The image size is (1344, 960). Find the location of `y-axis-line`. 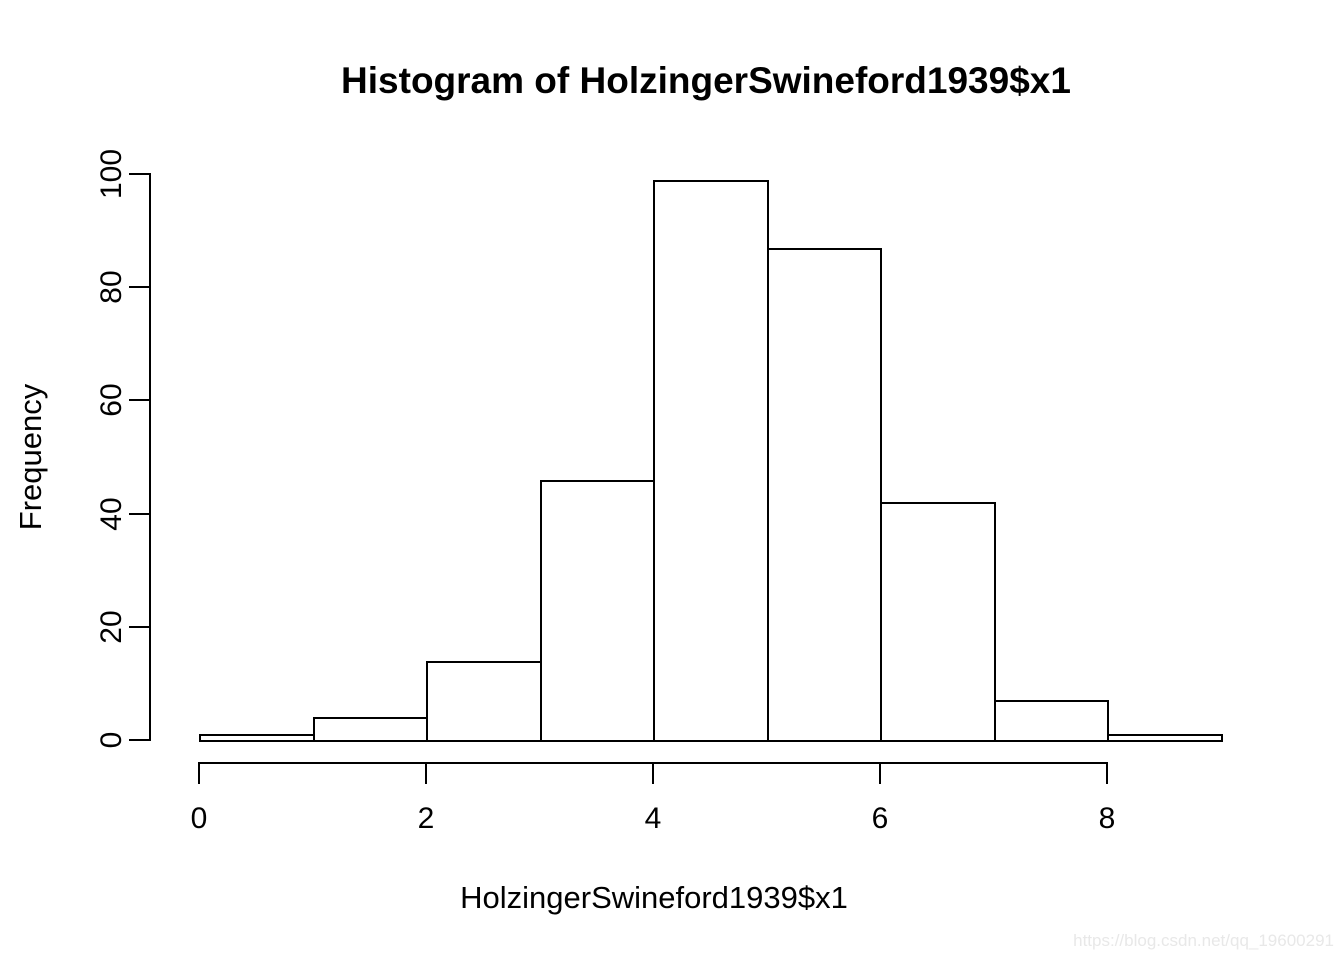

y-axis-line is located at coordinates (150, 457).